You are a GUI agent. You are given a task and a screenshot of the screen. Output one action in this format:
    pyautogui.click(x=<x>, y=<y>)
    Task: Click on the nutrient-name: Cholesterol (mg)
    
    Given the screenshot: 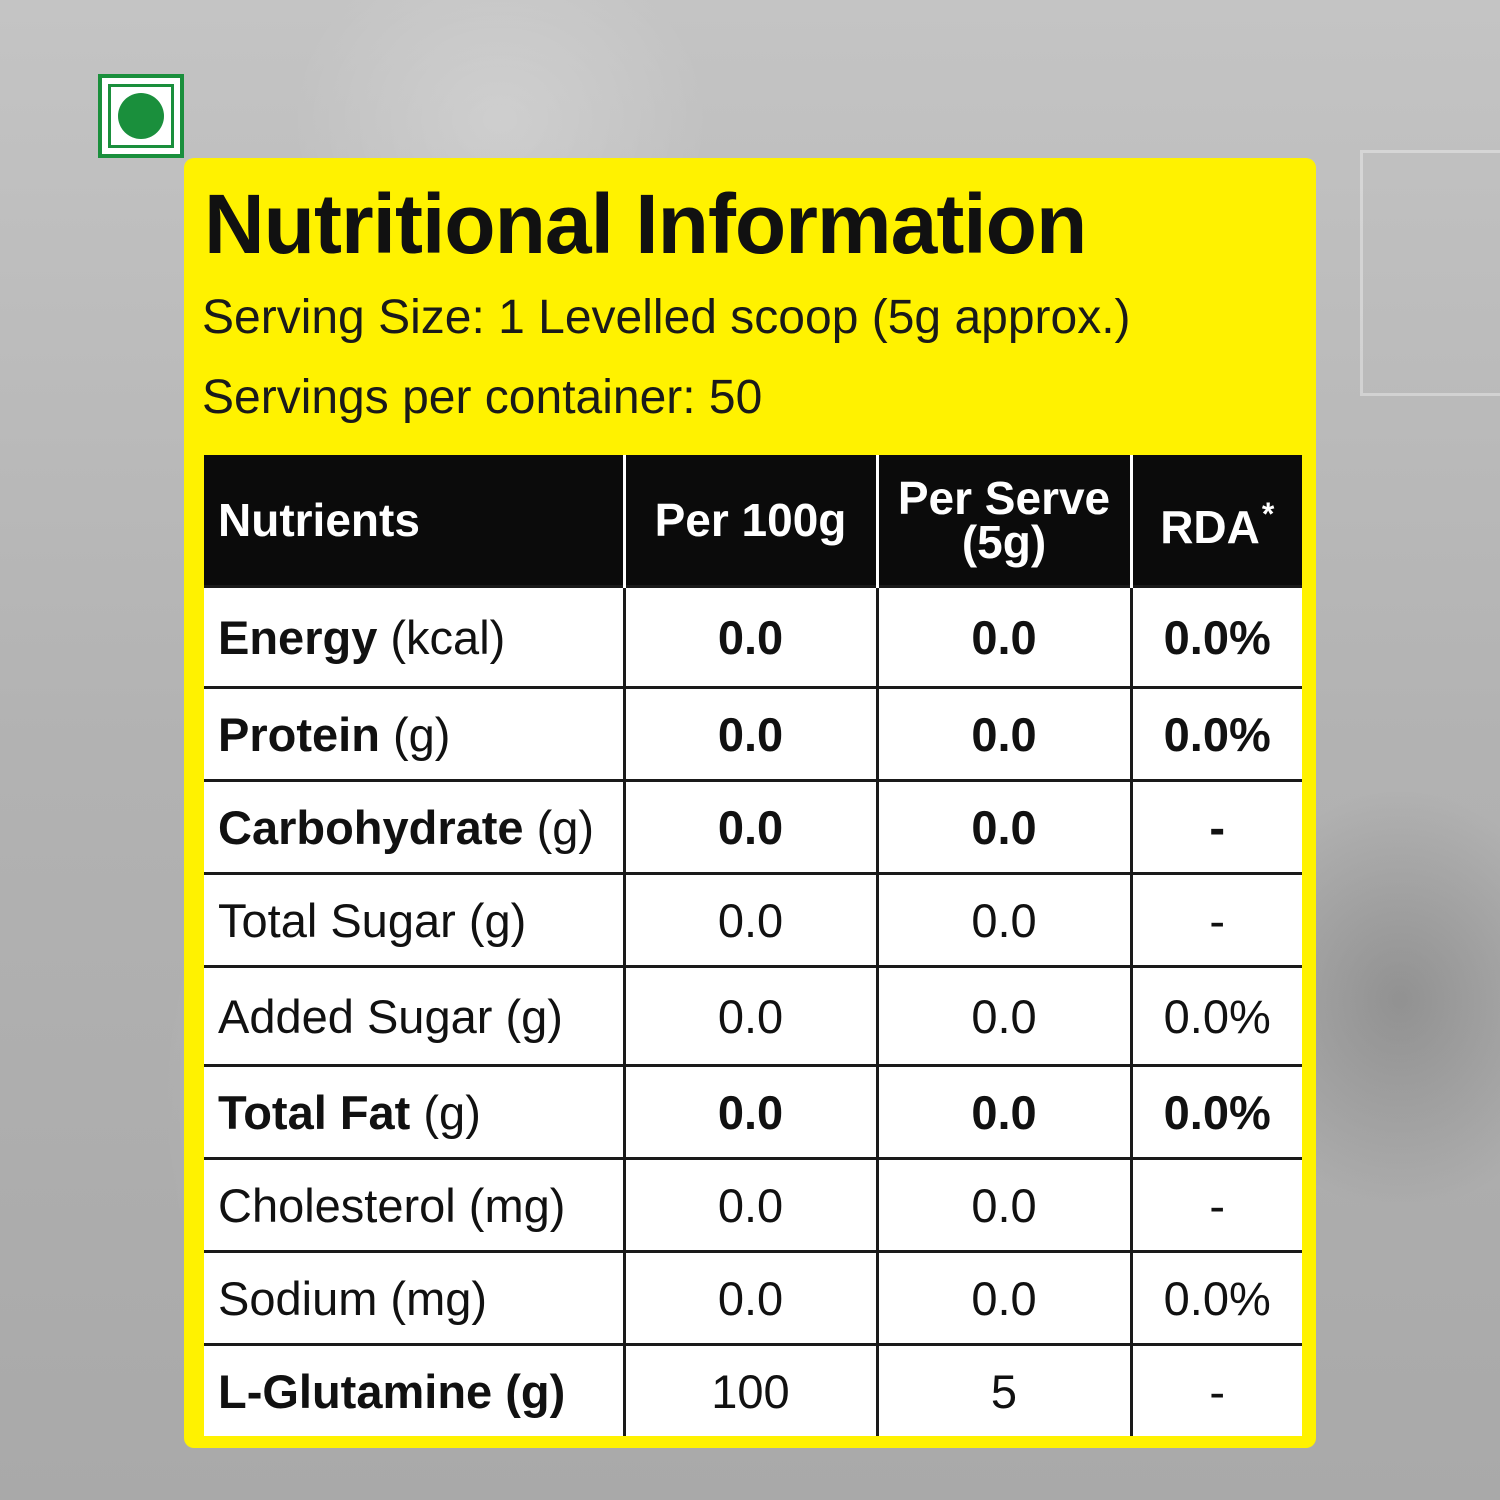 What is the action you would take?
    pyautogui.click(x=414, y=1204)
    